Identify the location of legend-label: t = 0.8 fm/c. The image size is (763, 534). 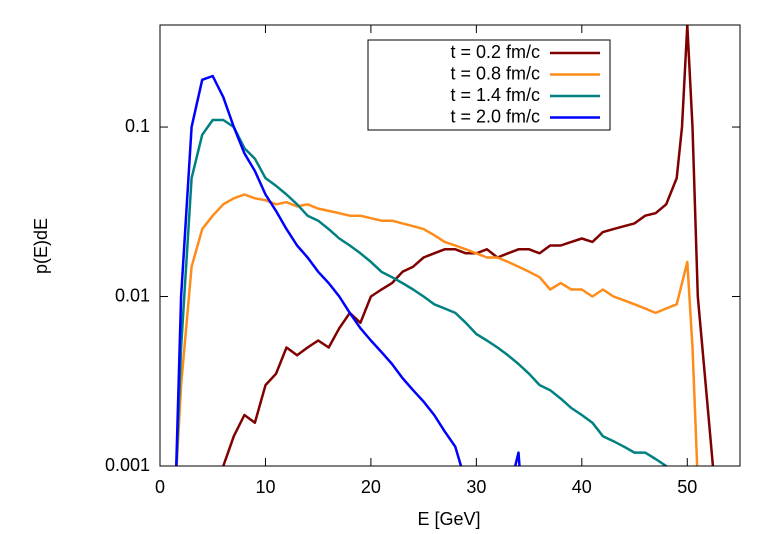
(495, 73).